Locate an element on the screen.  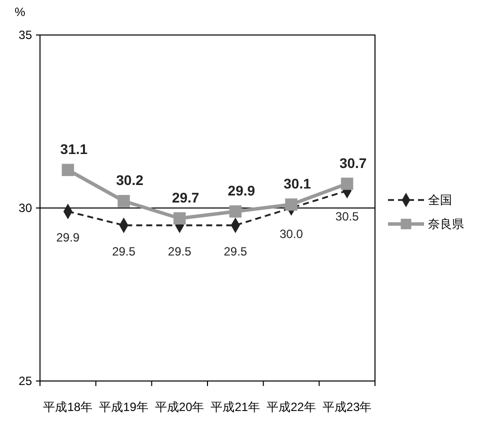
data-label: 30.7 is located at coordinates (353, 162).